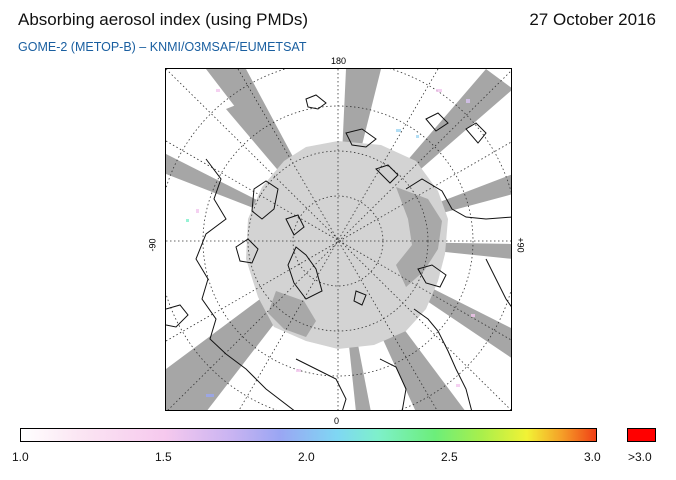 Image resolution: width=676 pixels, height=480 pixels. What do you see at coordinates (163, 19) in the screenshot?
I see `map-title: Absorbing aerosol index (using PMDs)` at bounding box center [163, 19].